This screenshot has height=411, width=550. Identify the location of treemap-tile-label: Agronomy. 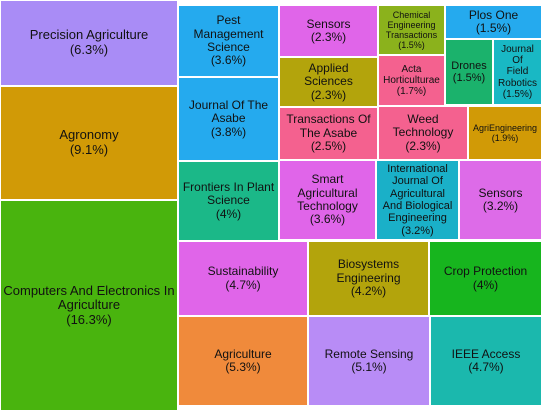
(89, 135).